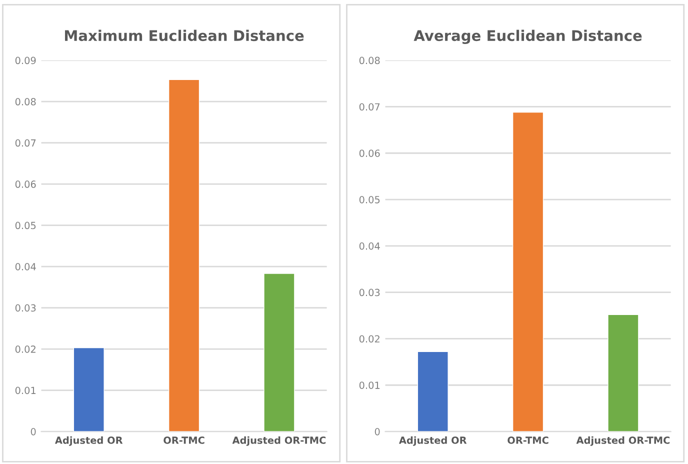 The height and width of the screenshot is (464, 688). I want to click on y-tick-label: 0.09, so click(25, 60).